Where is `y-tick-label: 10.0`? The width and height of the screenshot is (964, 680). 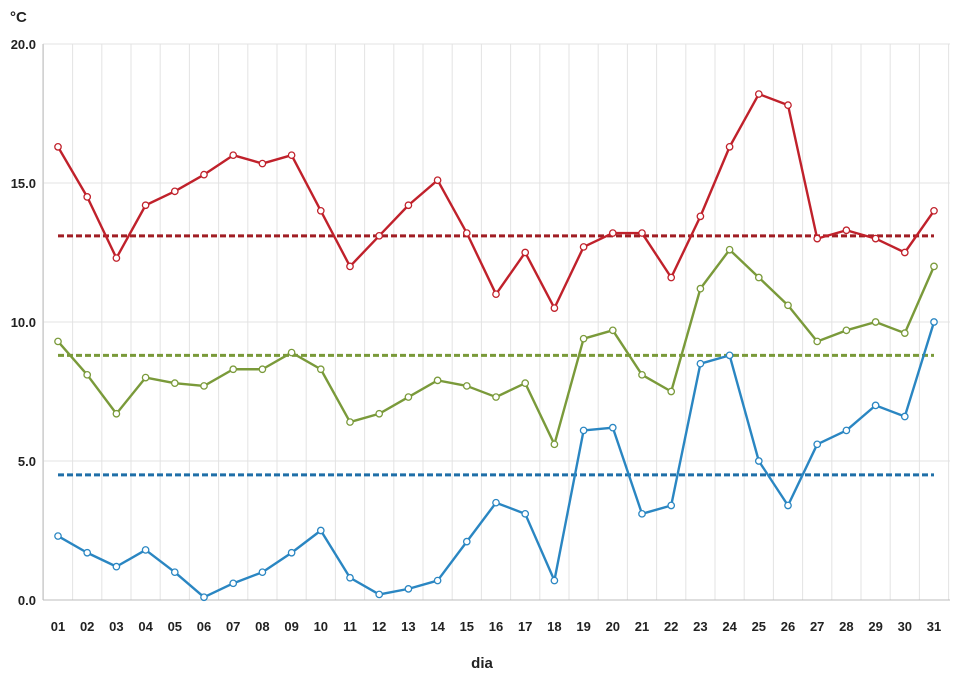 y-tick-label: 10.0 is located at coordinates (23, 322).